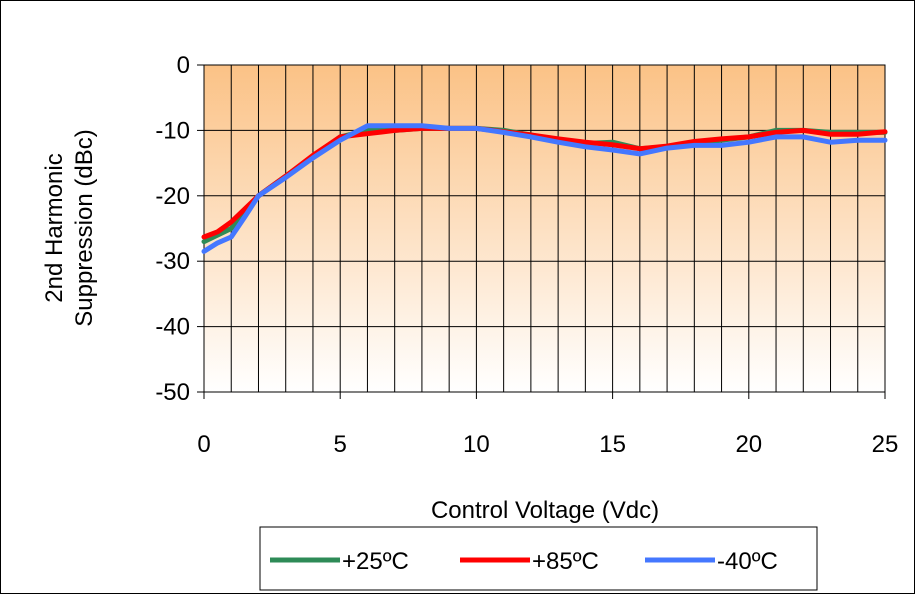  What do you see at coordinates (172, 130) in the screenshot?
I see `y-tick-label: -10` at bounding box center [172, 130].